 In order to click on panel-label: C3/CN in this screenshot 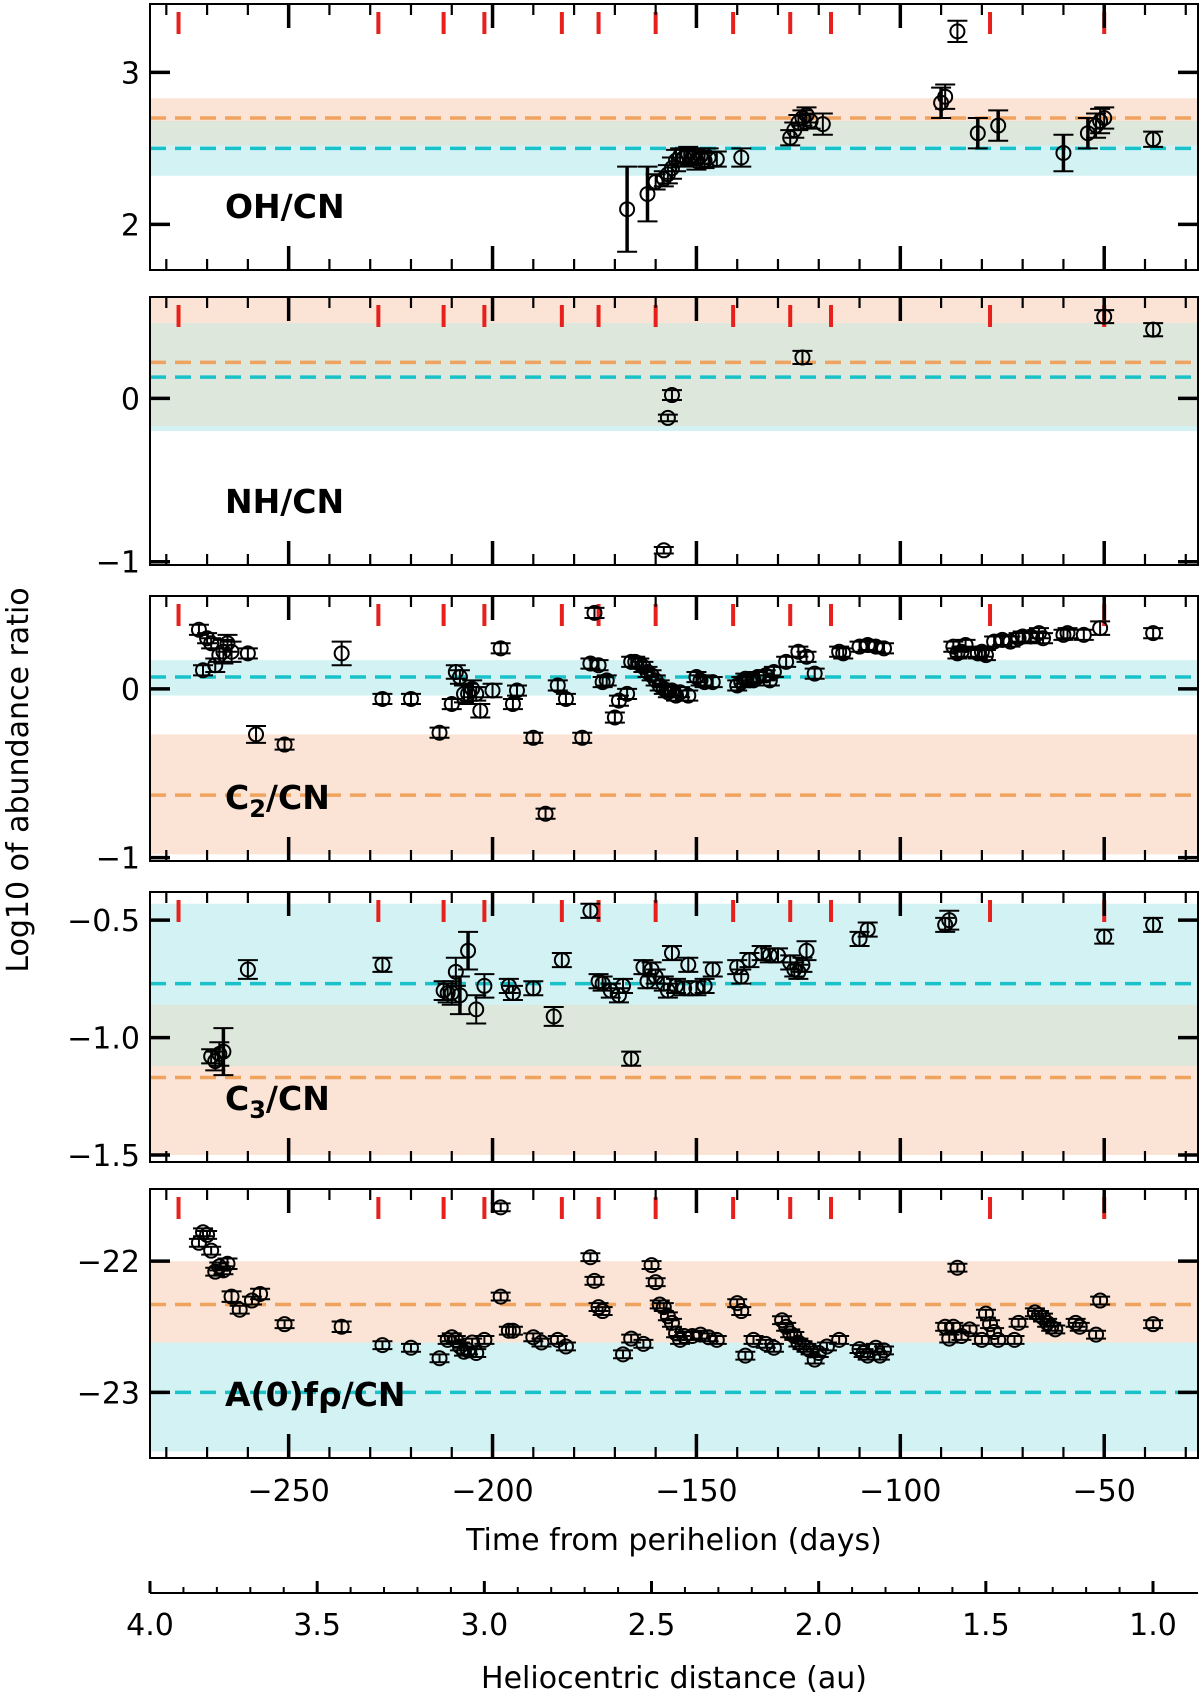, I will do `click(277, 1101)`.